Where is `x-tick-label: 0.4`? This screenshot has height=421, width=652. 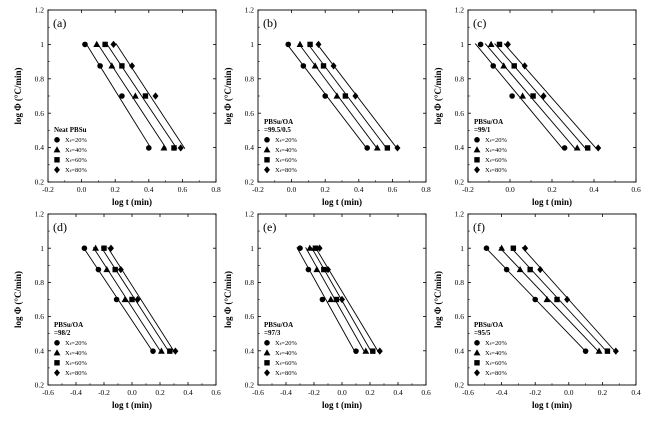
x-tick-label: 0.4 is located at coordinates (636, 392).